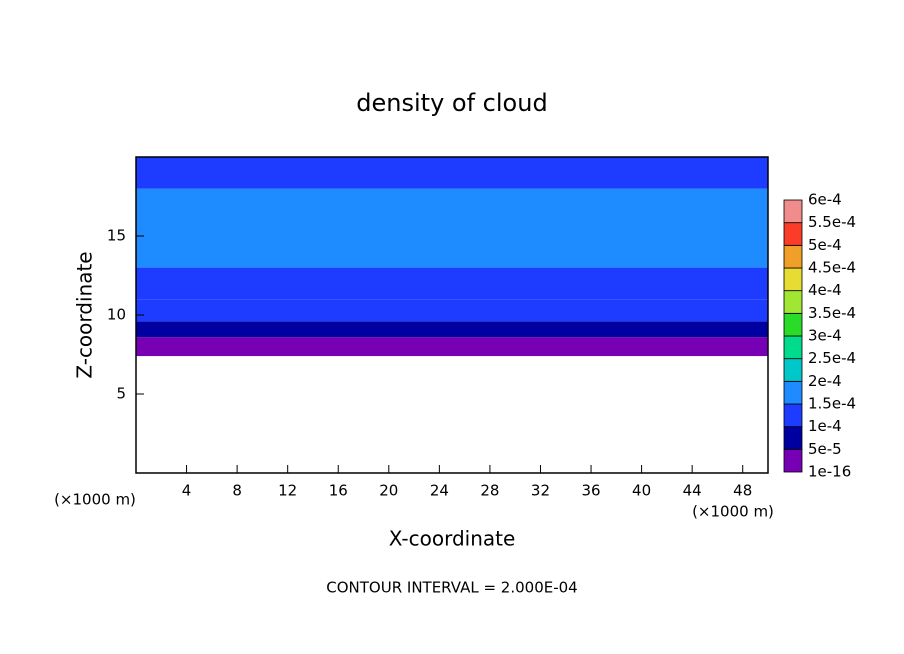 Image resolution: width=904 pixels, height=654 pixels. What do you see at coordinates (590, 491) in the screenshot?
I see `x-tick-label: 36` at bounding box center [590, 491].